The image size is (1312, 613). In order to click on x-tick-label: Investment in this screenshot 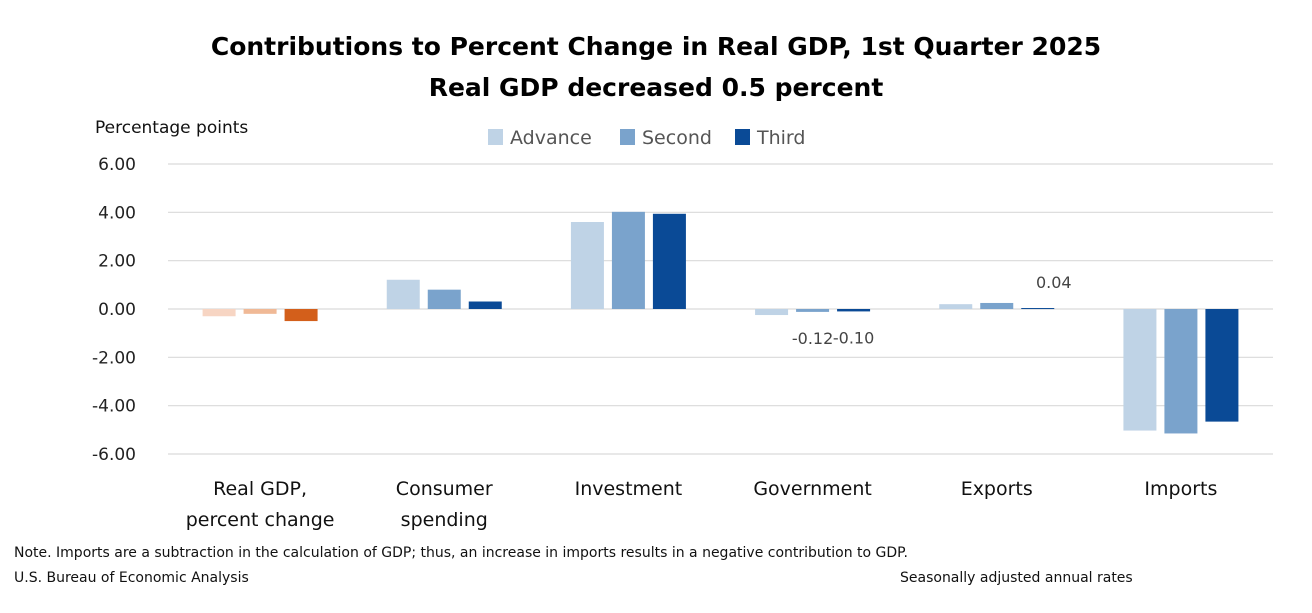, I will do `click(629, 489)`.